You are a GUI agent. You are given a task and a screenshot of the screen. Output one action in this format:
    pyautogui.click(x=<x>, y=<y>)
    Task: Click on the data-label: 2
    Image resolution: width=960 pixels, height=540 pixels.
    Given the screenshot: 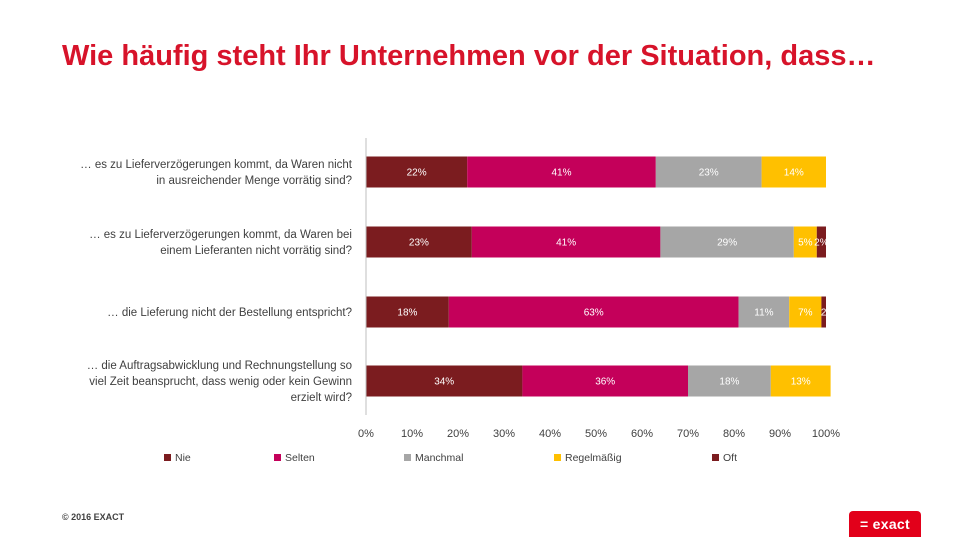 What is the action you would take?
    pyautogui.click(x=824, y=313)
    